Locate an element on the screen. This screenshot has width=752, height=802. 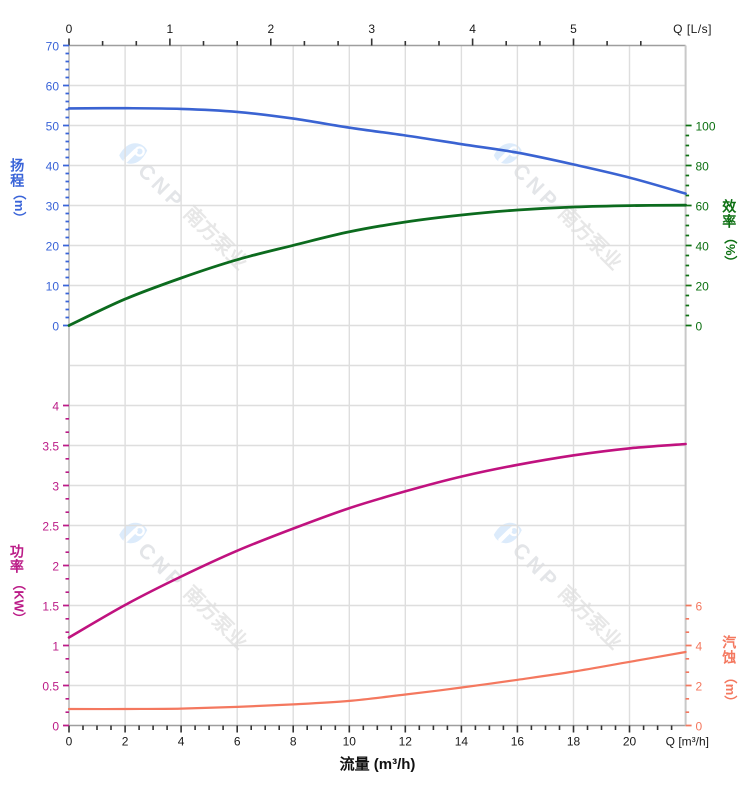
svg-text: 扬 is located at coordinates (17, 166).